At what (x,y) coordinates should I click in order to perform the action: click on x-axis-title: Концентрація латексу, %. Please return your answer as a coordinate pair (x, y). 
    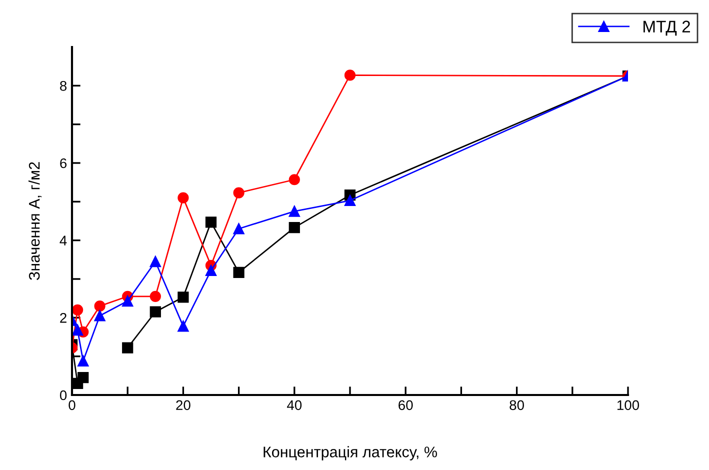
    Looking at the image, I should click on (350, 453).